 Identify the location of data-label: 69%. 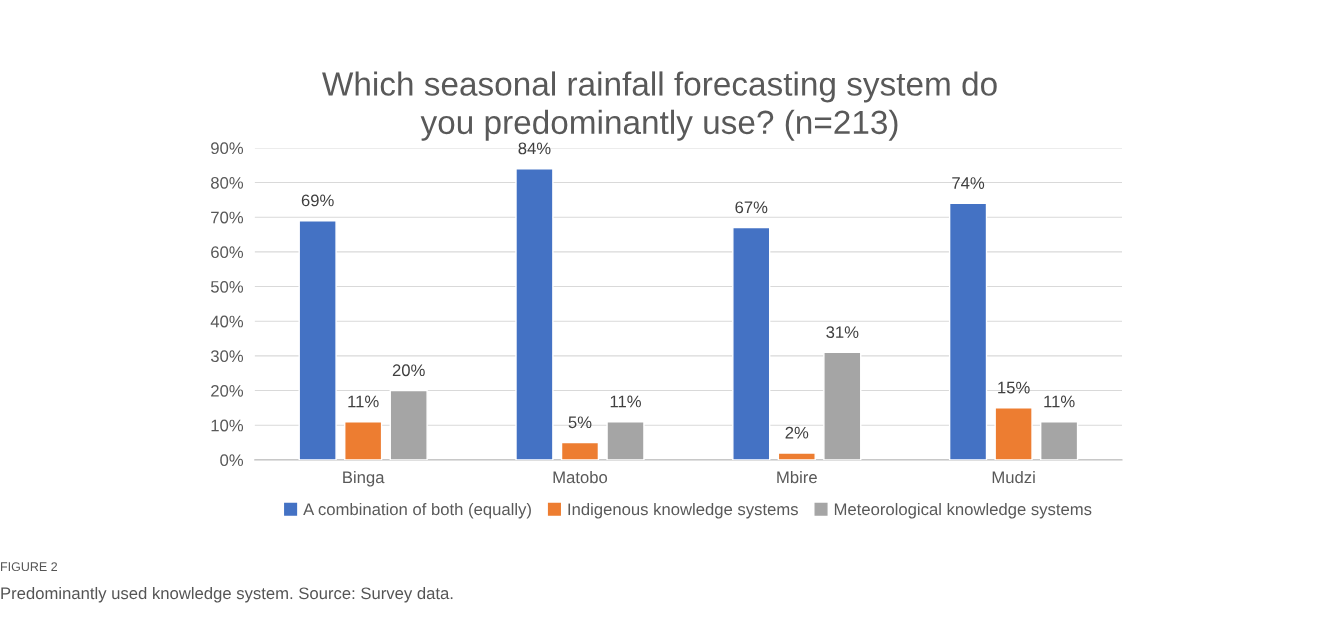
(317, 200).